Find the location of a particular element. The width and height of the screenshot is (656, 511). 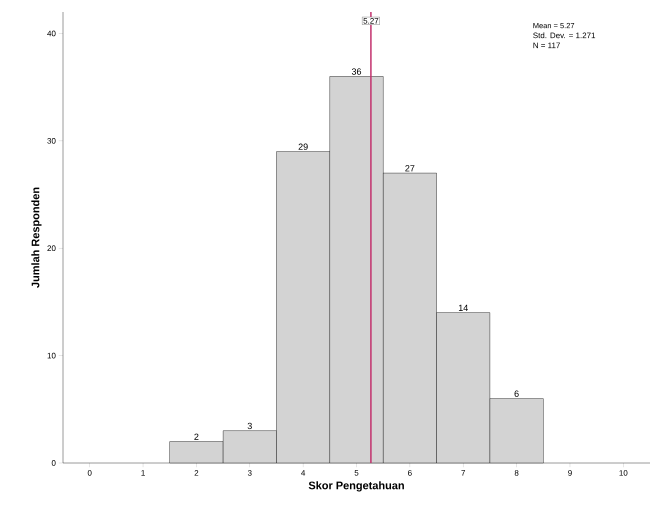

y-axis-title: Jumlah Responden is located at coordinates (36, 238).